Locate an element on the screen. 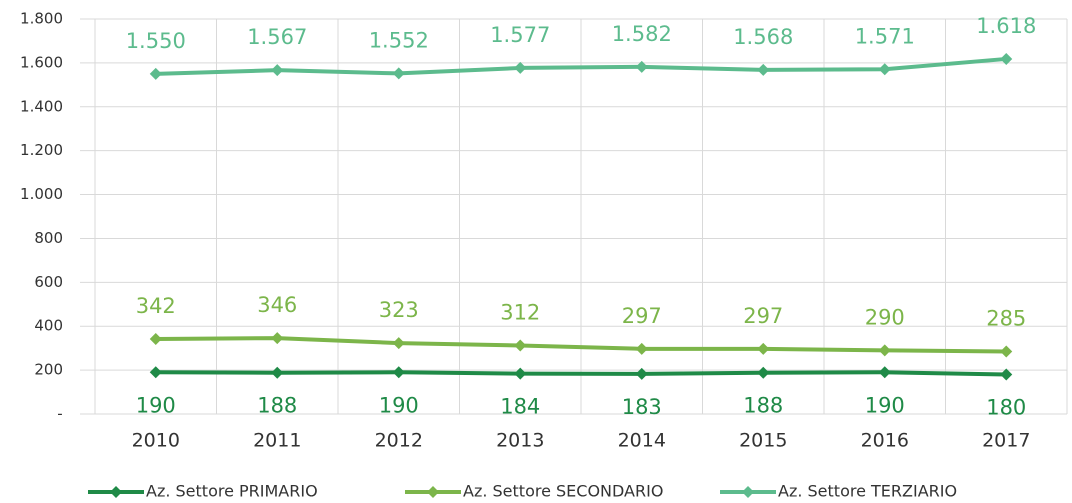  y-tick-label: 1.200 is located at coordinates (41, 150).